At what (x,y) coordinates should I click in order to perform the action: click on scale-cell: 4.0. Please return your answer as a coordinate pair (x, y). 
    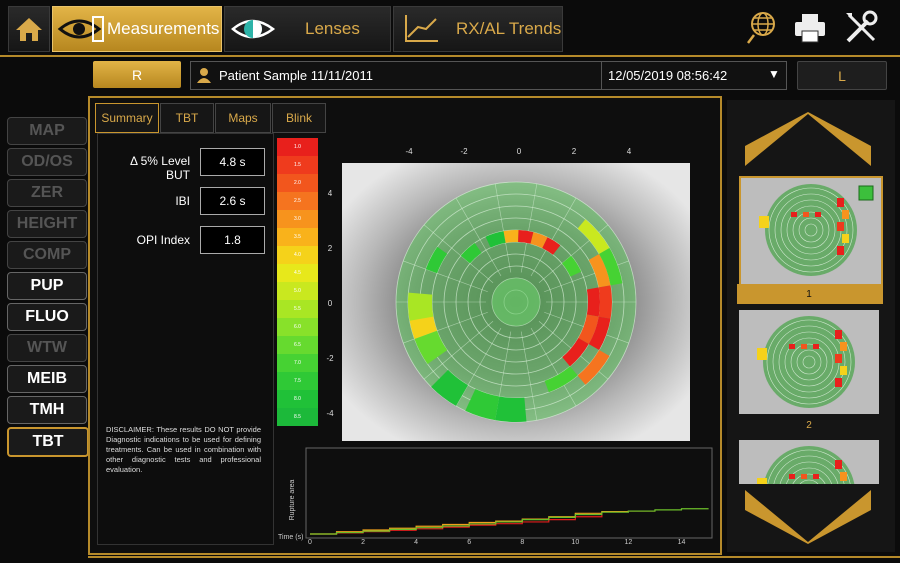
    Looking at the image, I should click on (297, 255).